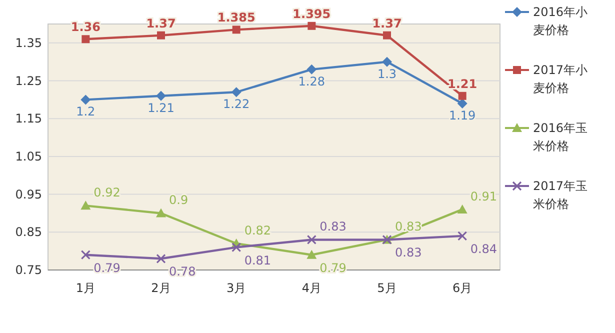 The image size is (615, 333). I want to click on x-tick-label: 3月, so click(236, 288).